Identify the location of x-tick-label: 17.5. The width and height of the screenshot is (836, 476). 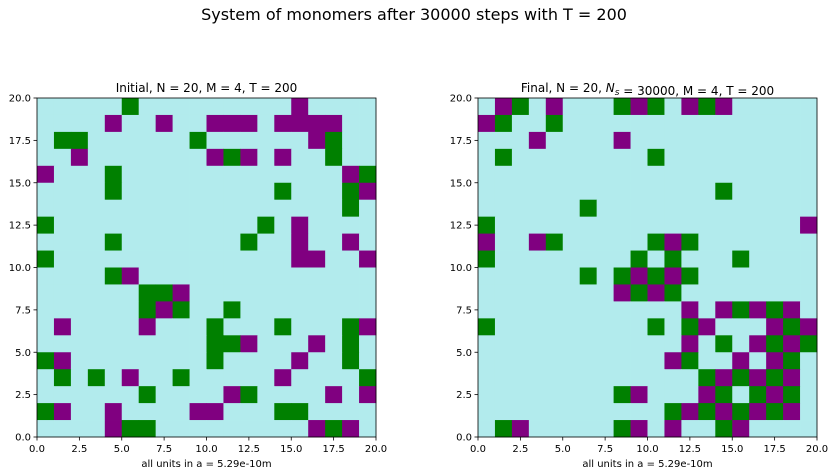
(774, 449).